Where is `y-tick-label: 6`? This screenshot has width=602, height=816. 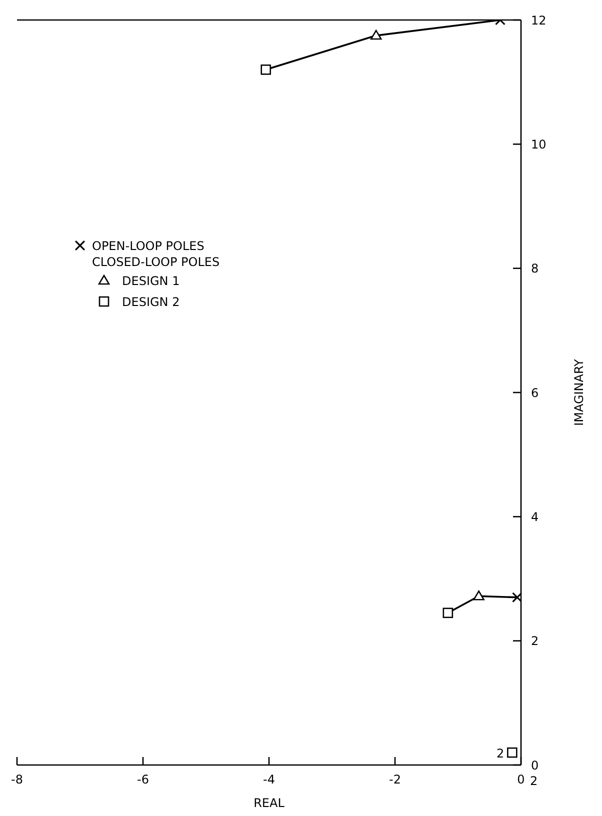
y-tick-label: 6 is located at coordinates (535, 393).